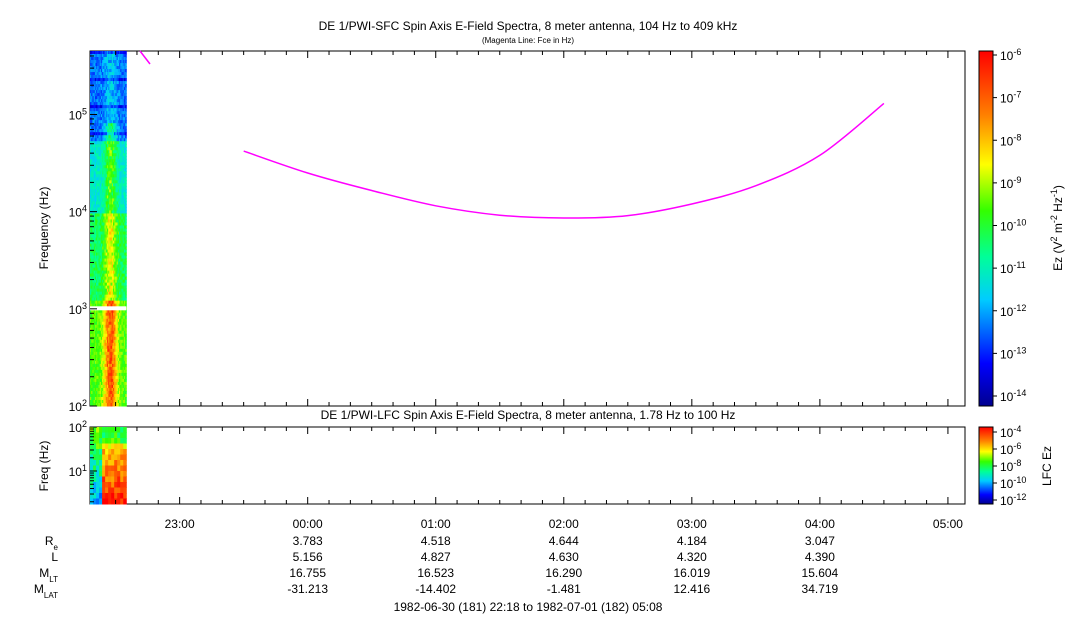 The image size is (1083, 620). I want to click on ephemeris-value: -31.213, so click(307, 589).